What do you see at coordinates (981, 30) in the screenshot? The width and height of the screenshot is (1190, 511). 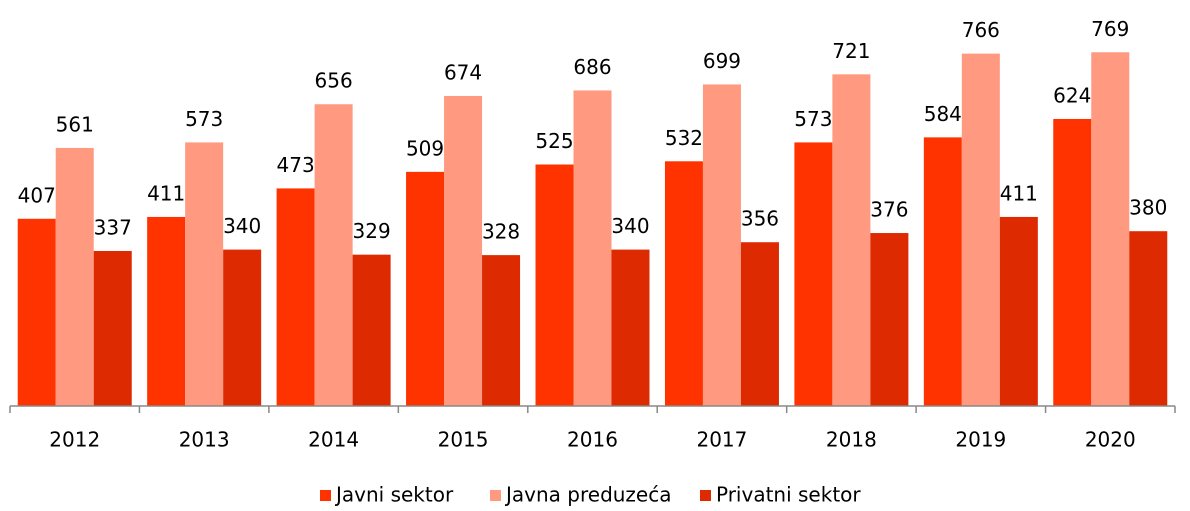 I see `value-label: 766` at bounding box center [981, 30].